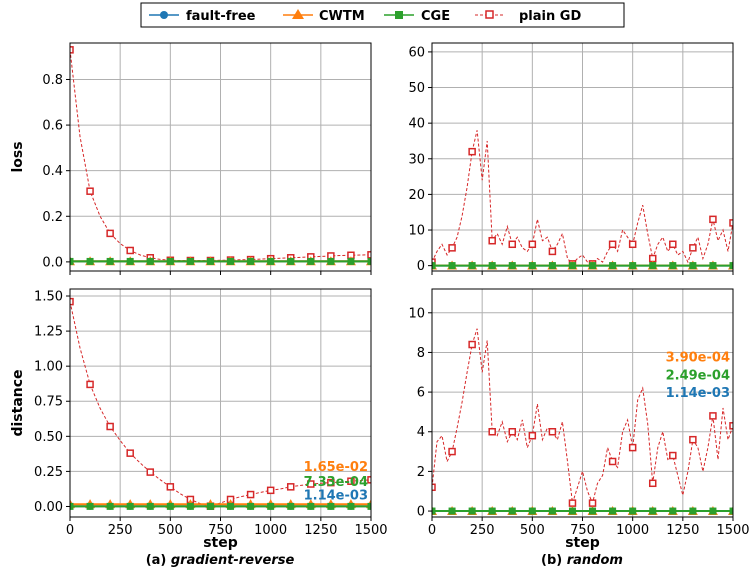 The height and width of the screenshot is (571, 751). I want to click on legend-3-label: plain GD, so click(550, 16).